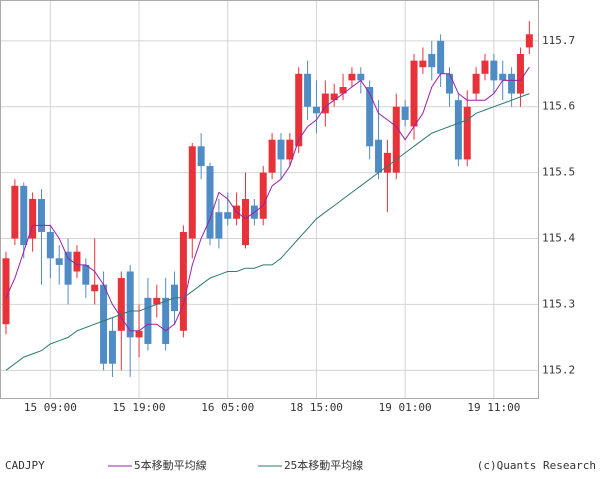  I want to click on x-tick-label: 16 05:00, so click(227, 407).